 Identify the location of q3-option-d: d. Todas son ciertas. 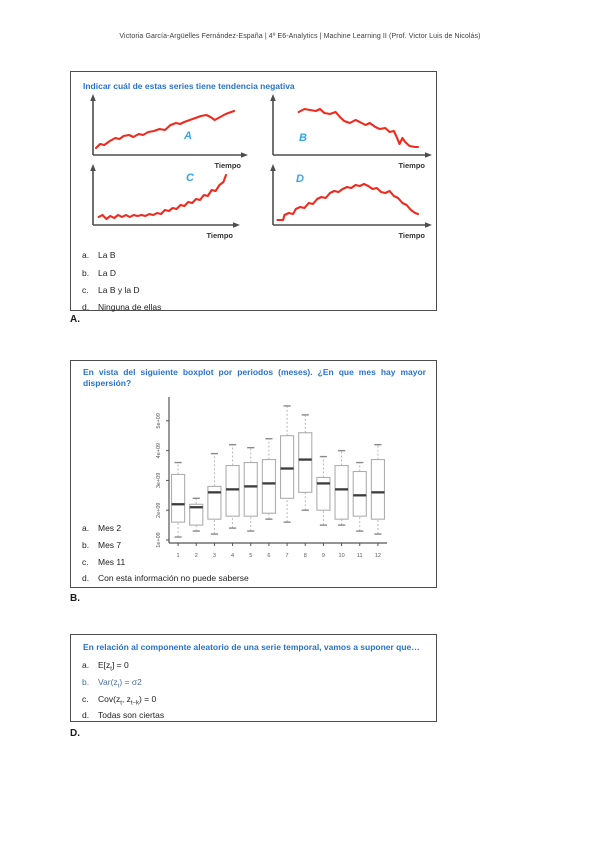
(123, 715).